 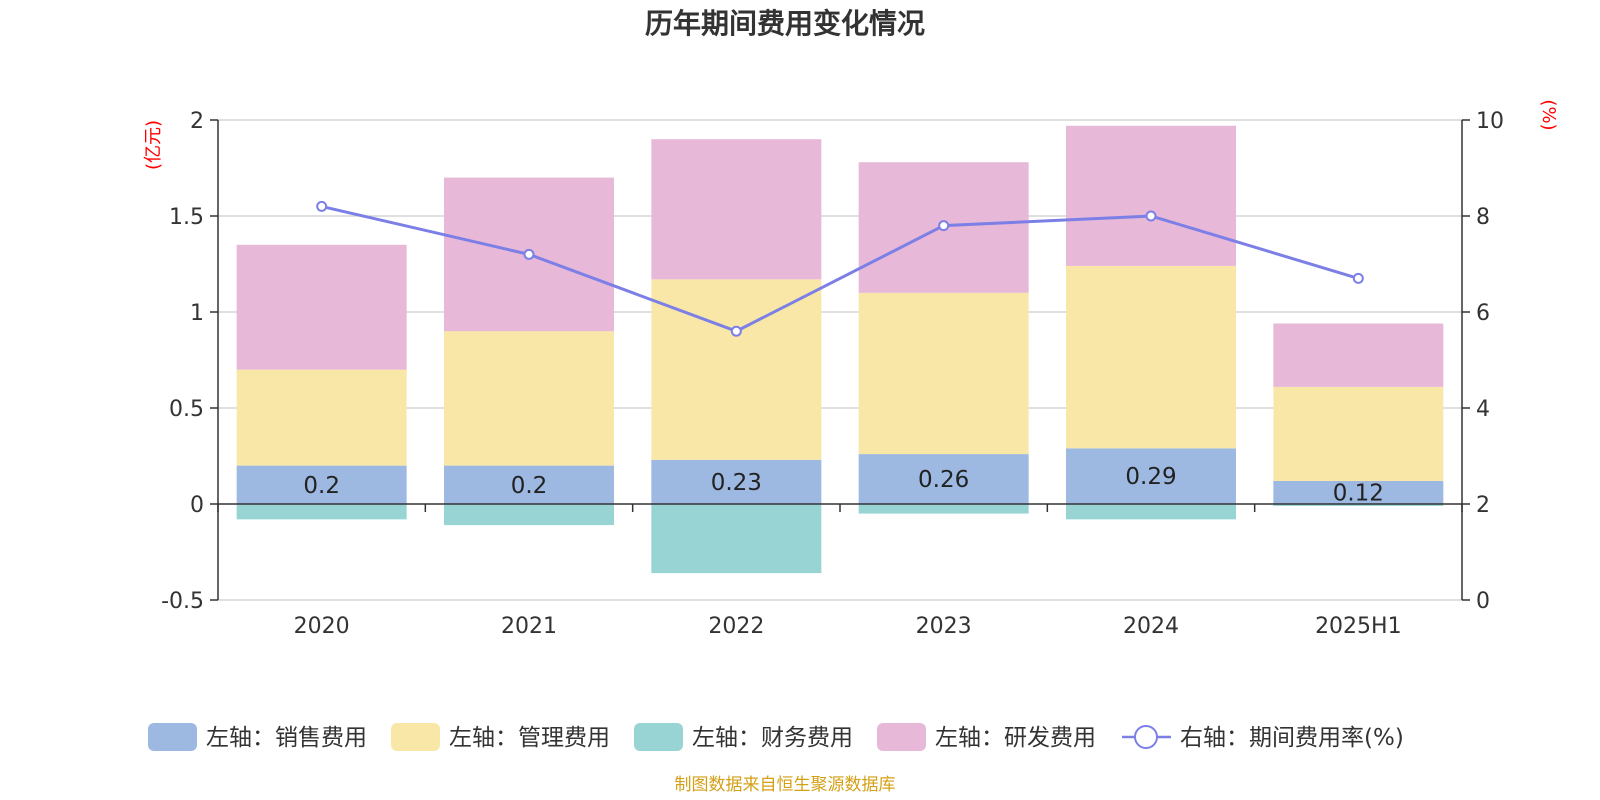 What do you see at coordinates (186, 217) in the screenshot?
I see `left-tick-label: 1.5` at bounding box center [186, 217].